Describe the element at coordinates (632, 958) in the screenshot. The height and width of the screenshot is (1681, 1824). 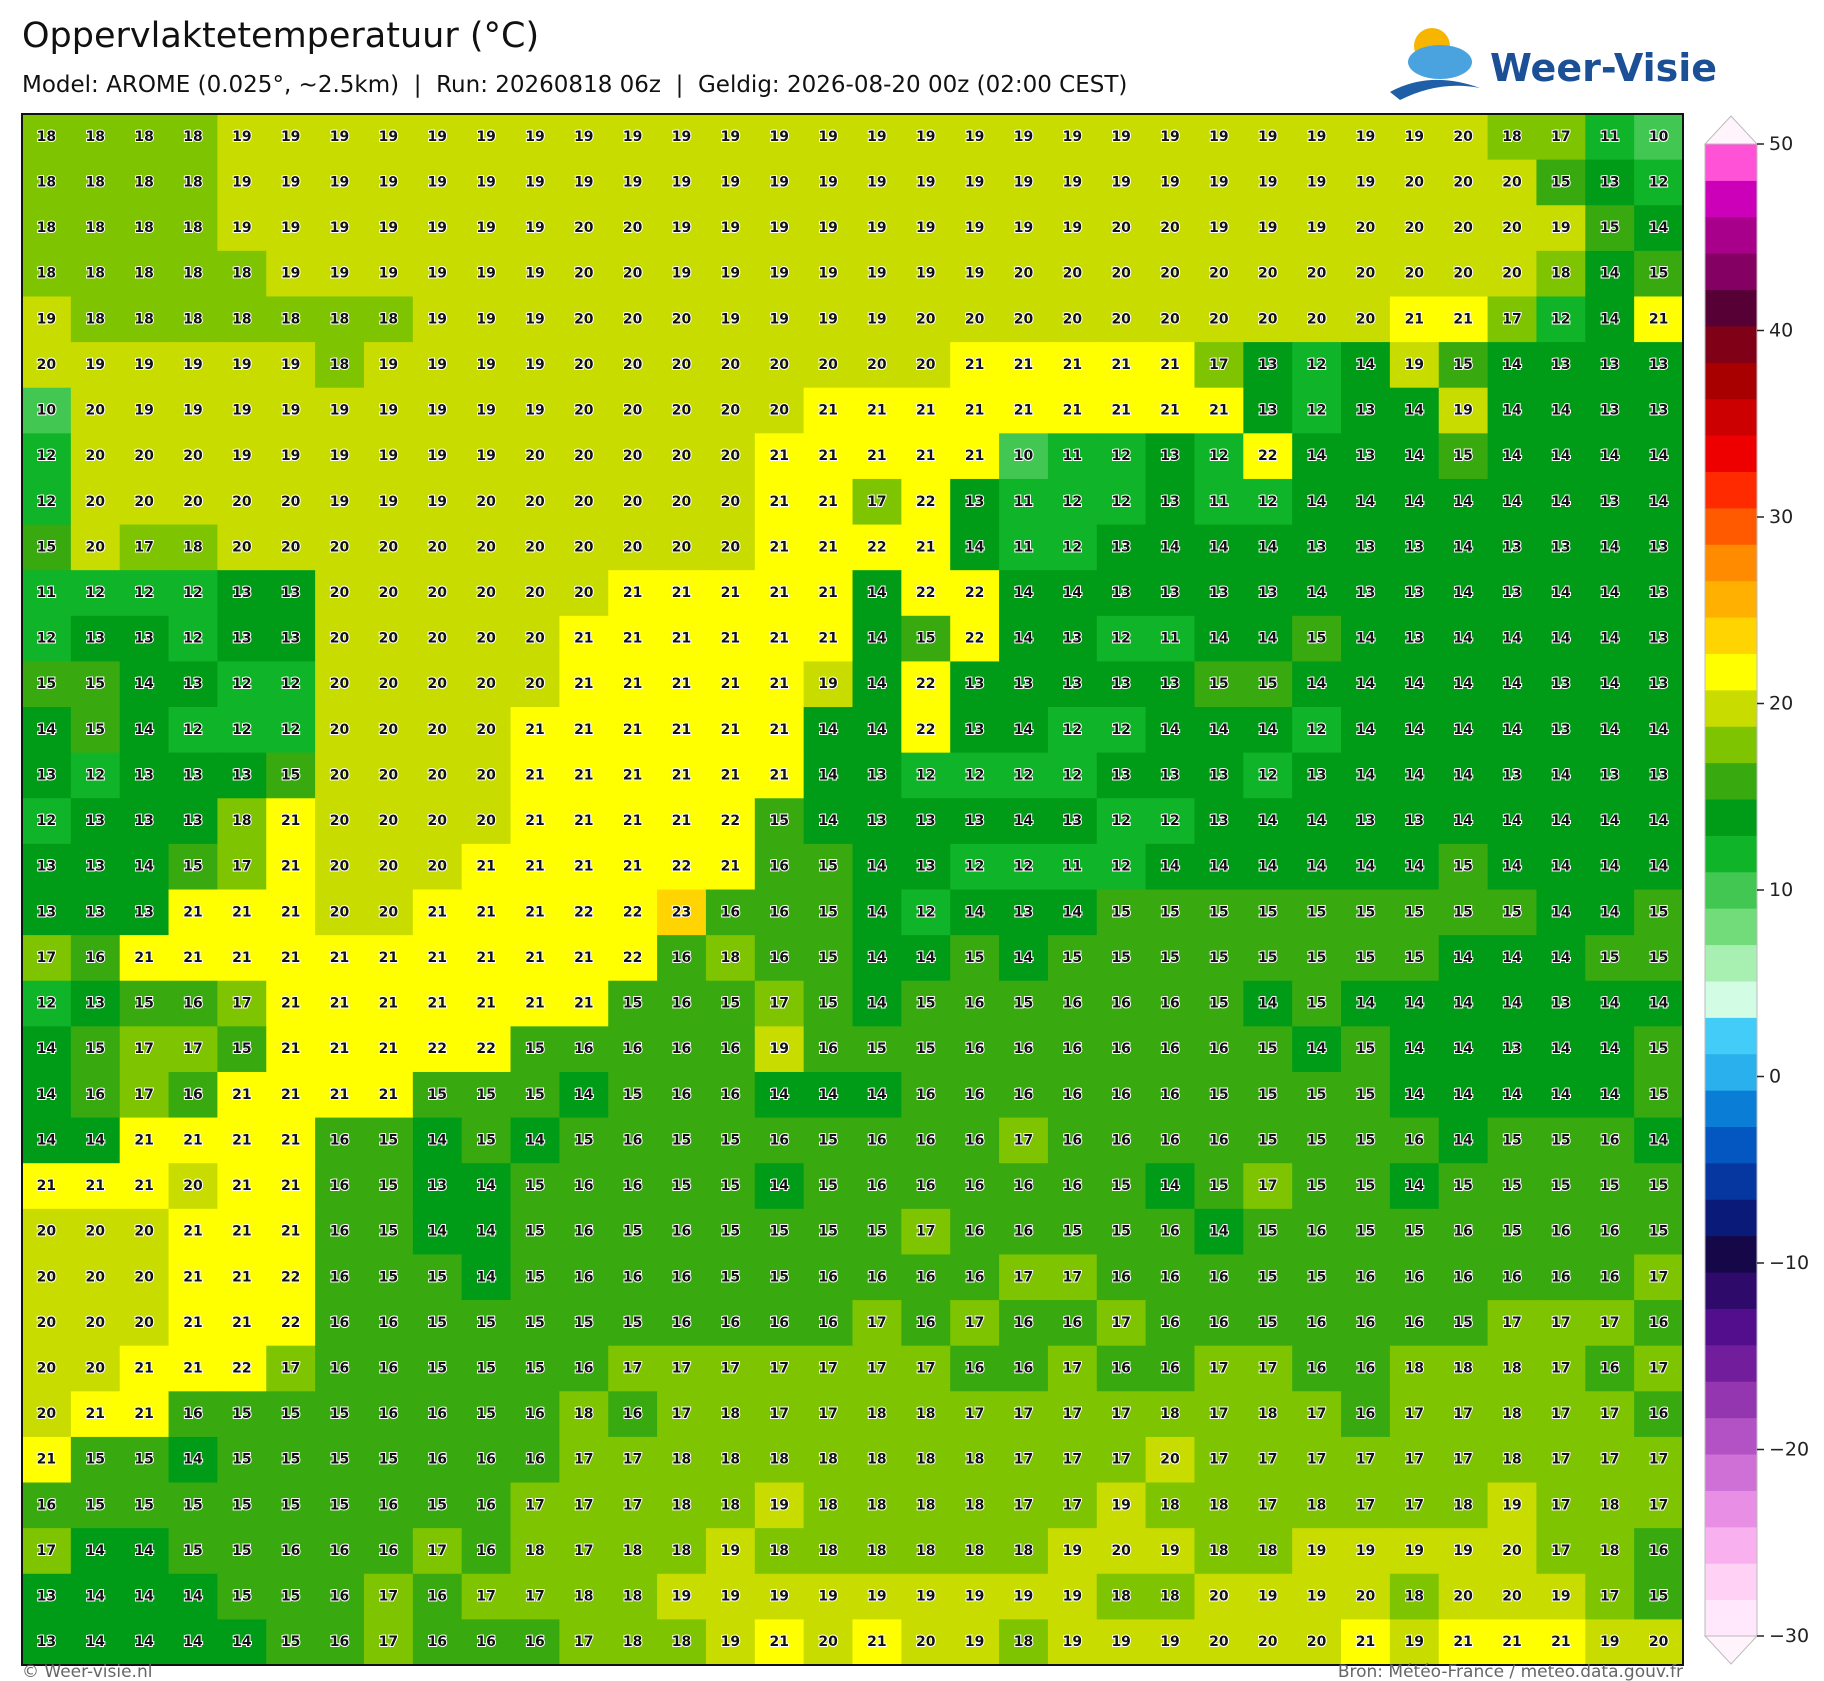
I see `cell-value: 22` at that location.